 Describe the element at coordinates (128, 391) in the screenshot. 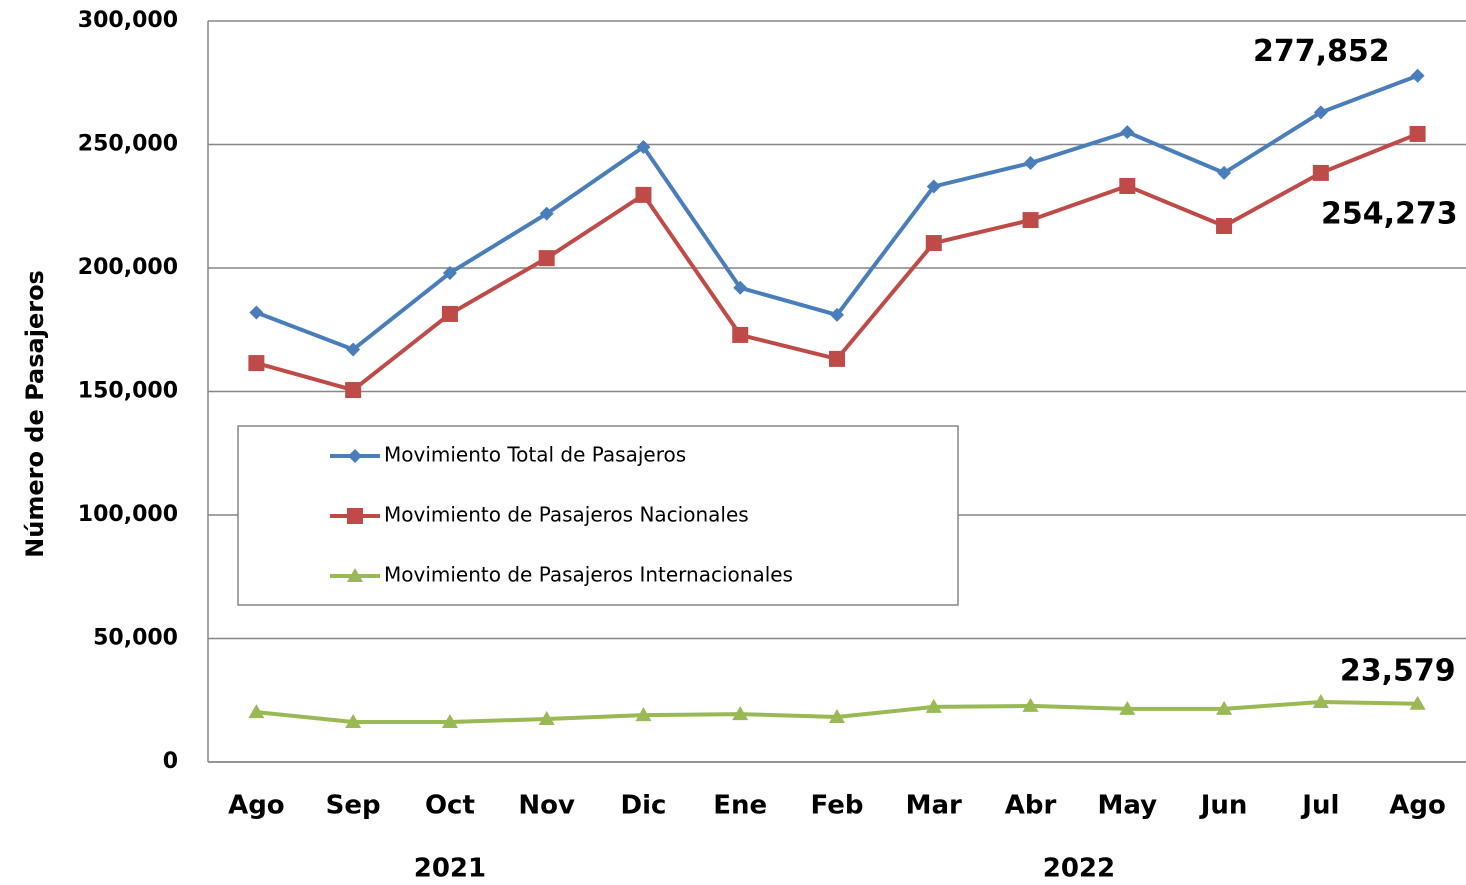

I see `y-tick-label: 150,000` at that location.